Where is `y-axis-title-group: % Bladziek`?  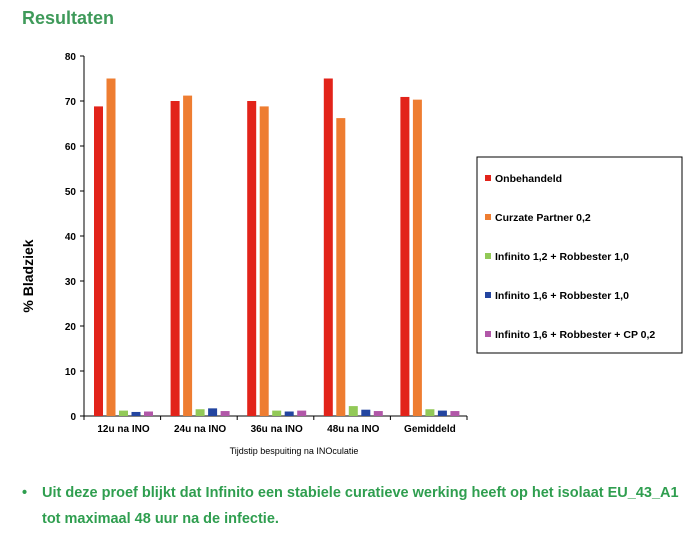 y-axis-title-group: % Bladziek is located at coordinates (28, 275).